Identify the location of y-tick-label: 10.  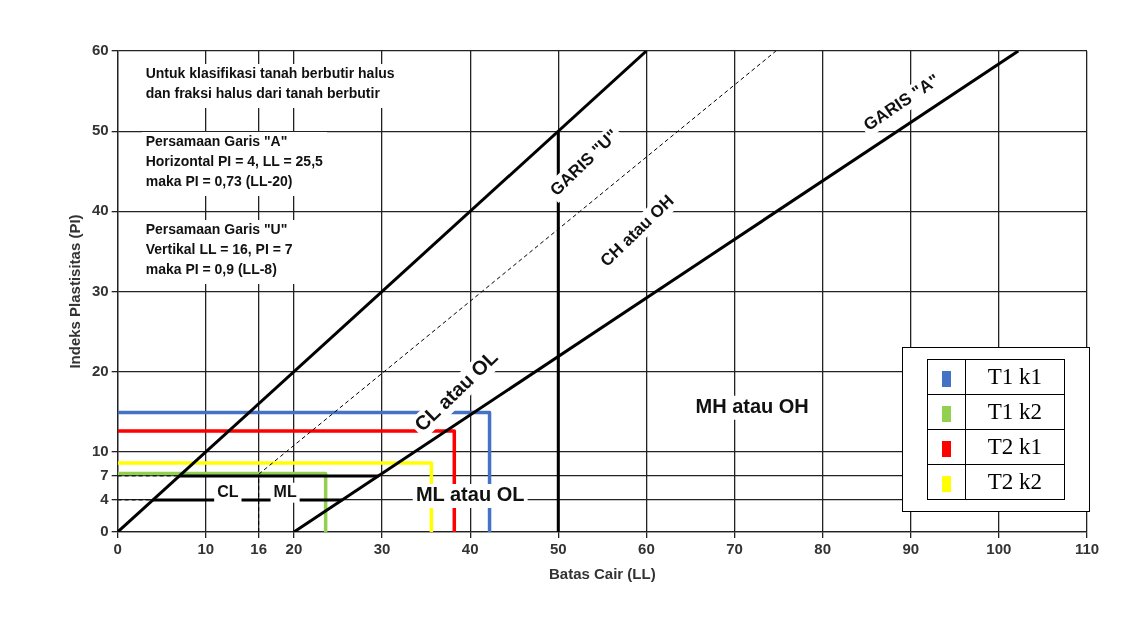
(100, 450).